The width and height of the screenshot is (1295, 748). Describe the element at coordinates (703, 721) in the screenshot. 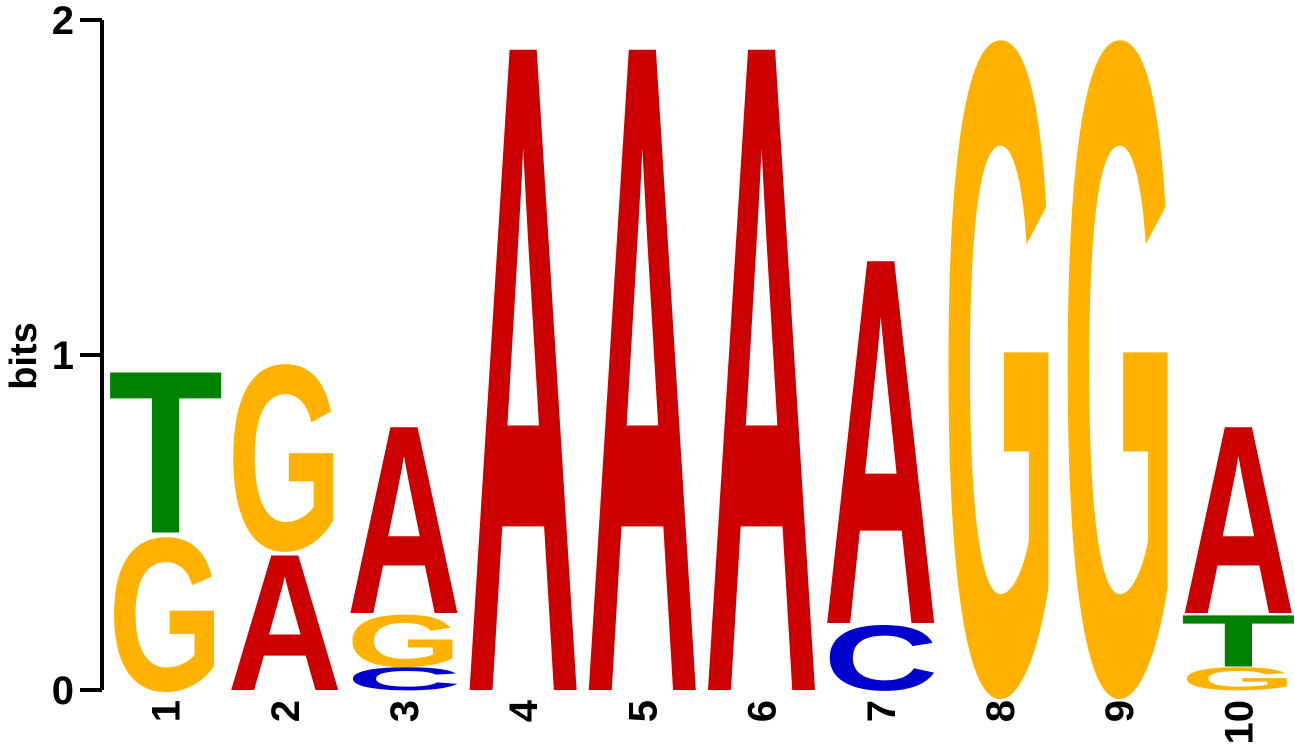

I see `x-axis-tick-labels: 1 2 3 4 5 6 7 8 9 10` at that location.